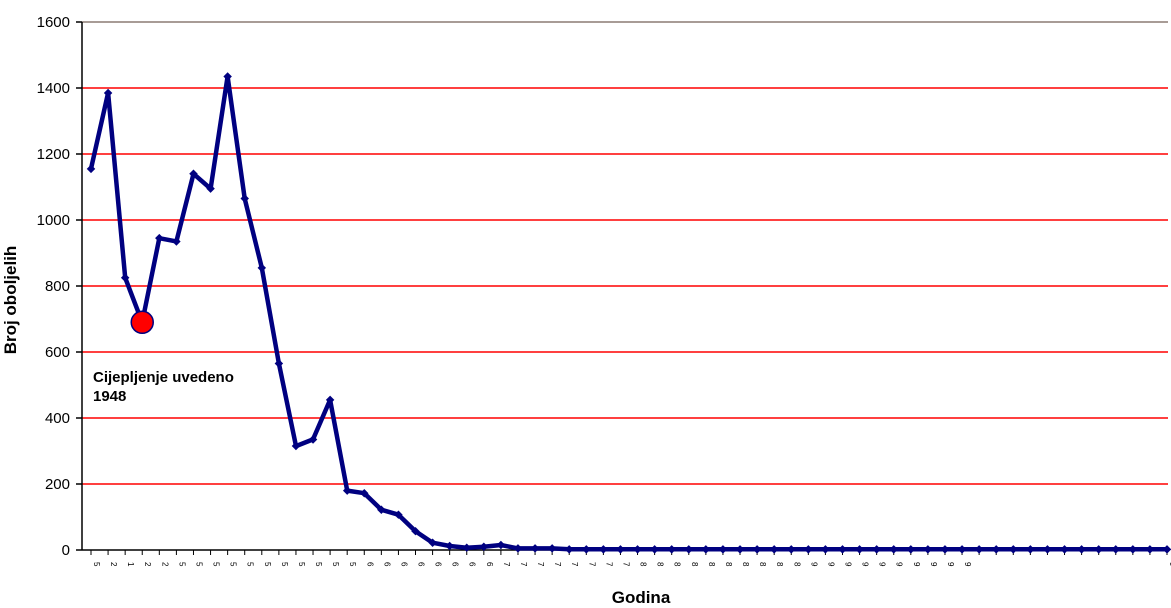  I want to click on annotation-line: 1948, so click(109, 396).